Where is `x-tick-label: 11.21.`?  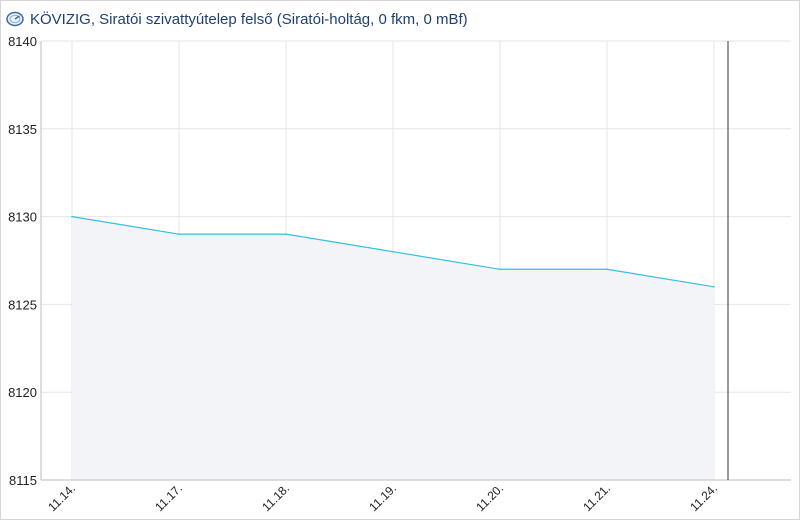 x-tick-label: 11.21. is located at coordinates (596, 497).